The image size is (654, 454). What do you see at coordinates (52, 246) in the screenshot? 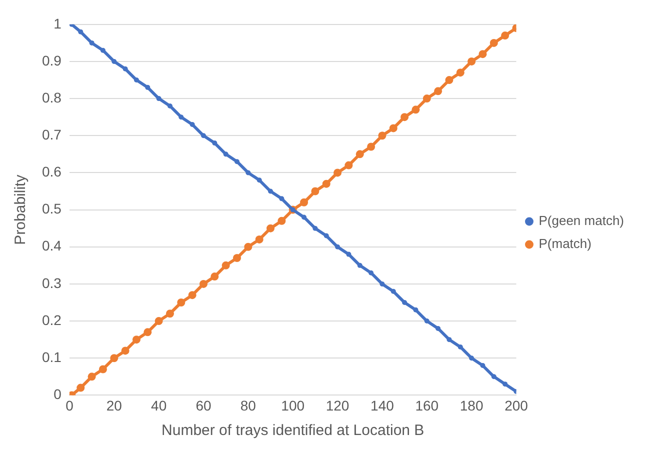
I see `y-tick-label: 0.4` at bounding box center [52, 246].